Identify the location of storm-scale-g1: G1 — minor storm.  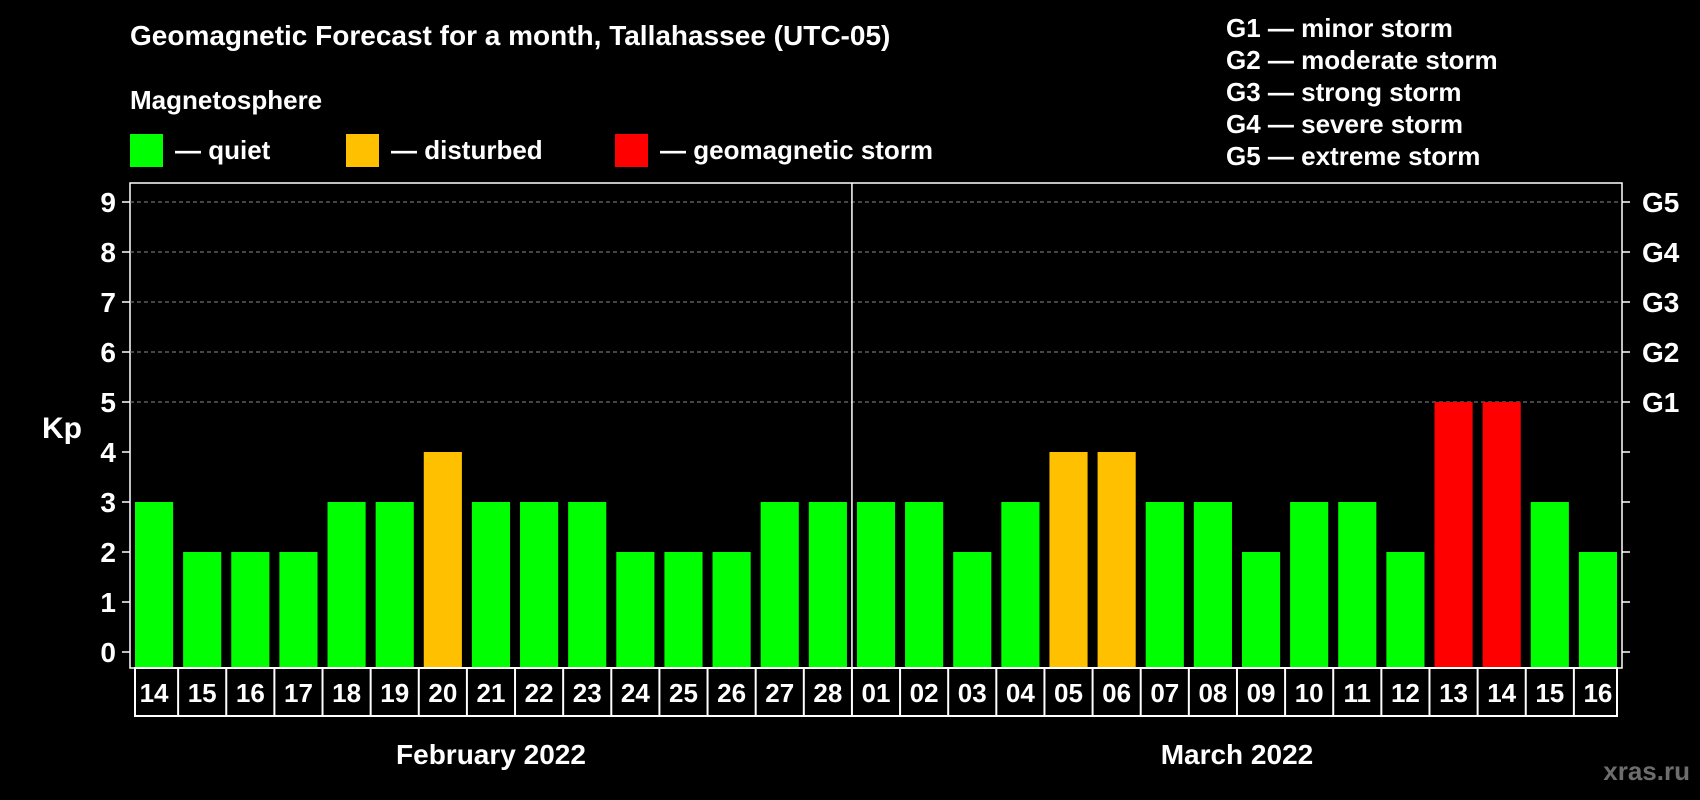
(1339, 28).